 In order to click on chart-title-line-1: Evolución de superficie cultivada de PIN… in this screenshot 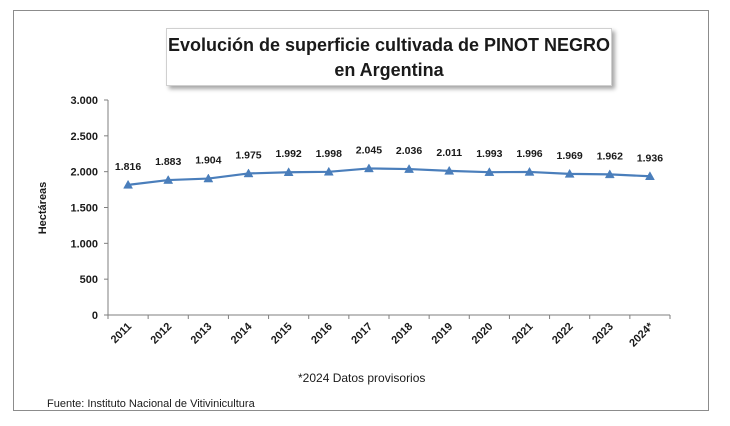, I will do `click(389, 45)`.